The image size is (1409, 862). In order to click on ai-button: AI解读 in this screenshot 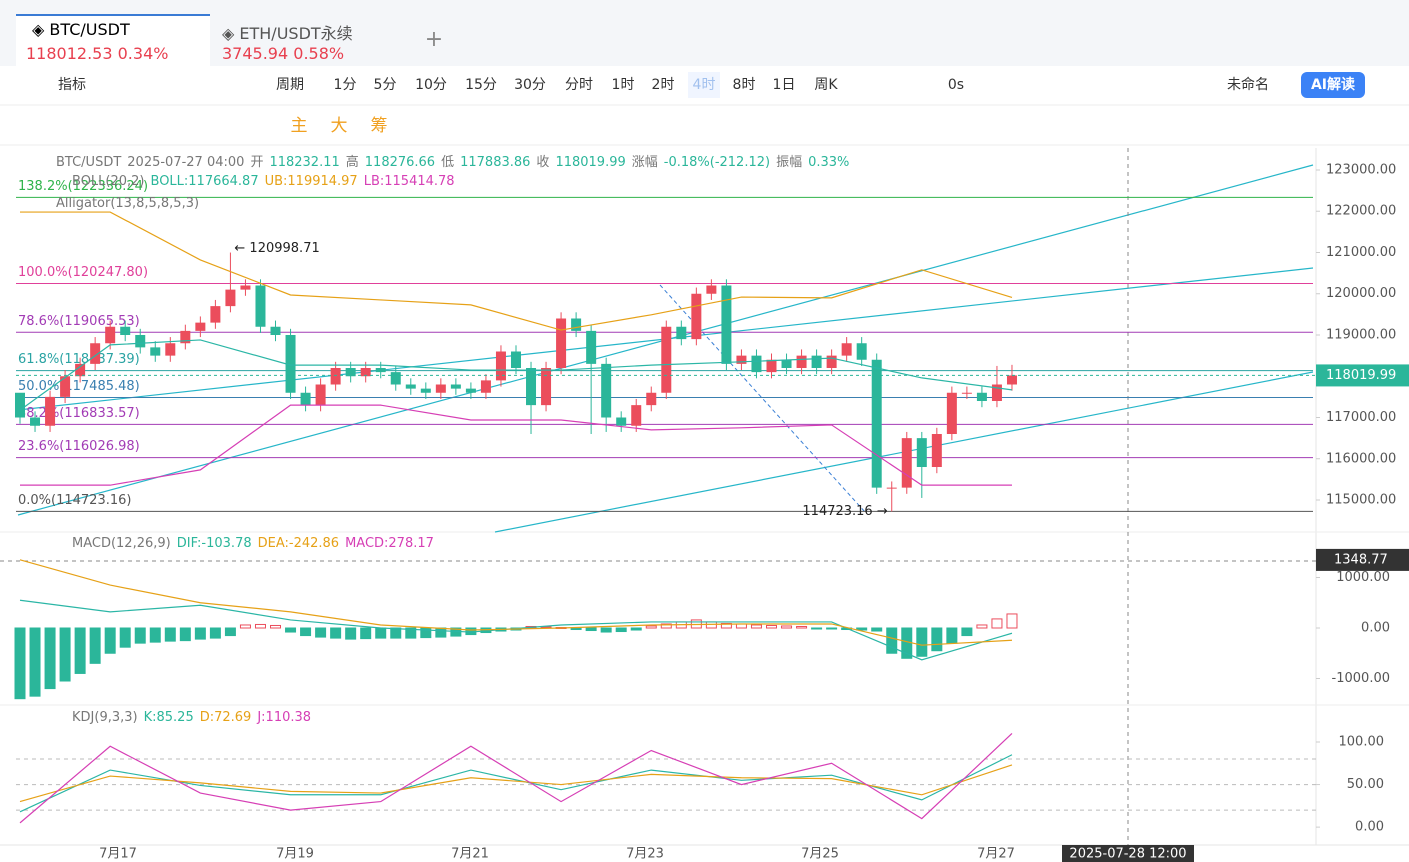, I will do `click(1333, 84)`.